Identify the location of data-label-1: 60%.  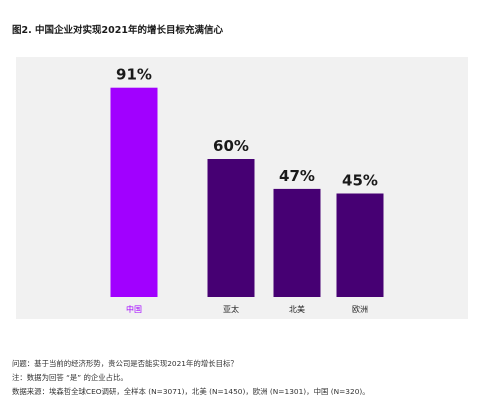
(231, 146).